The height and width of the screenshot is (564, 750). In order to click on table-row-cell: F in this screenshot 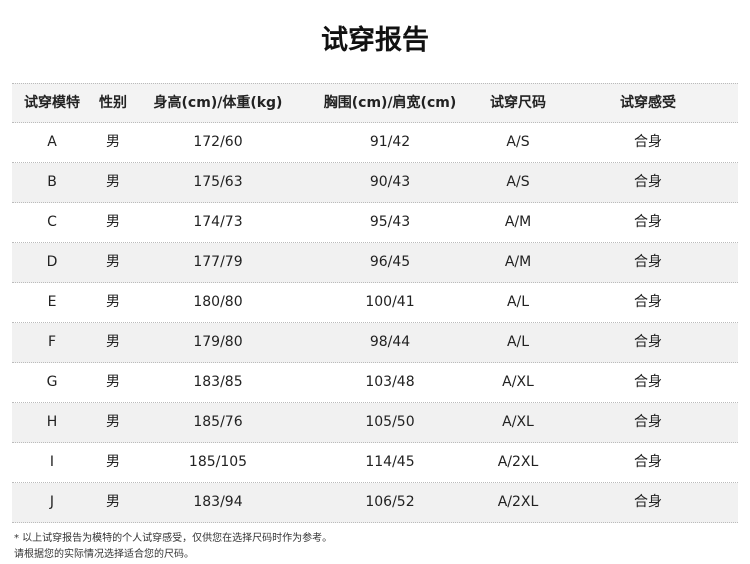, I will do `click(52, 342)`.